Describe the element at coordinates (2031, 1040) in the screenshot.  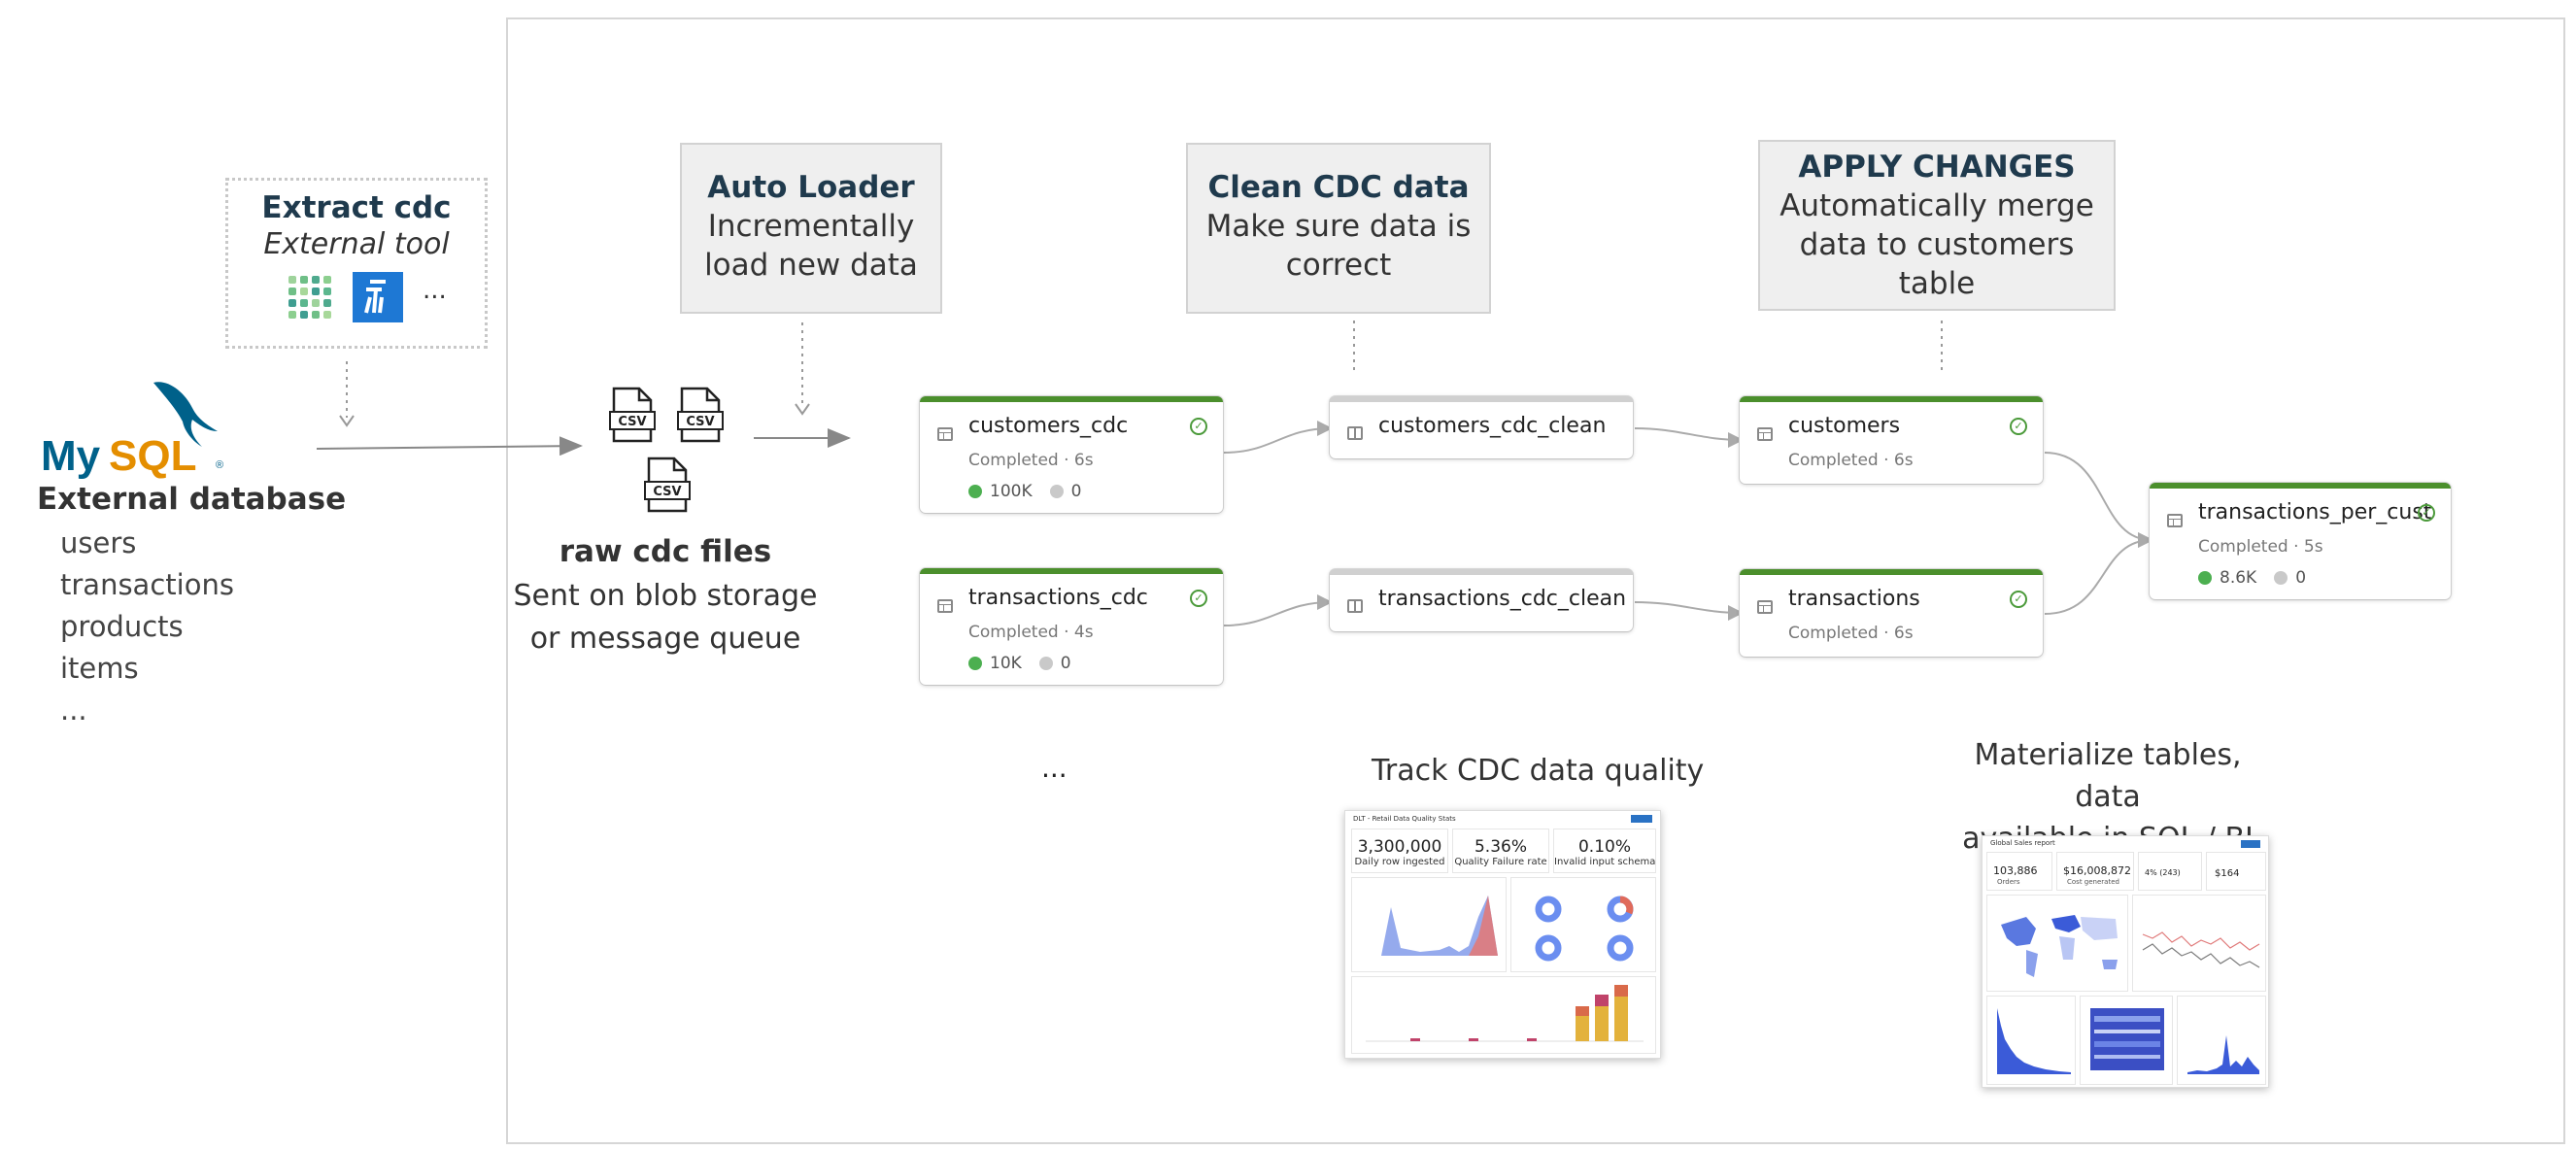
I see `bar-chart-thumbnail` at that location.